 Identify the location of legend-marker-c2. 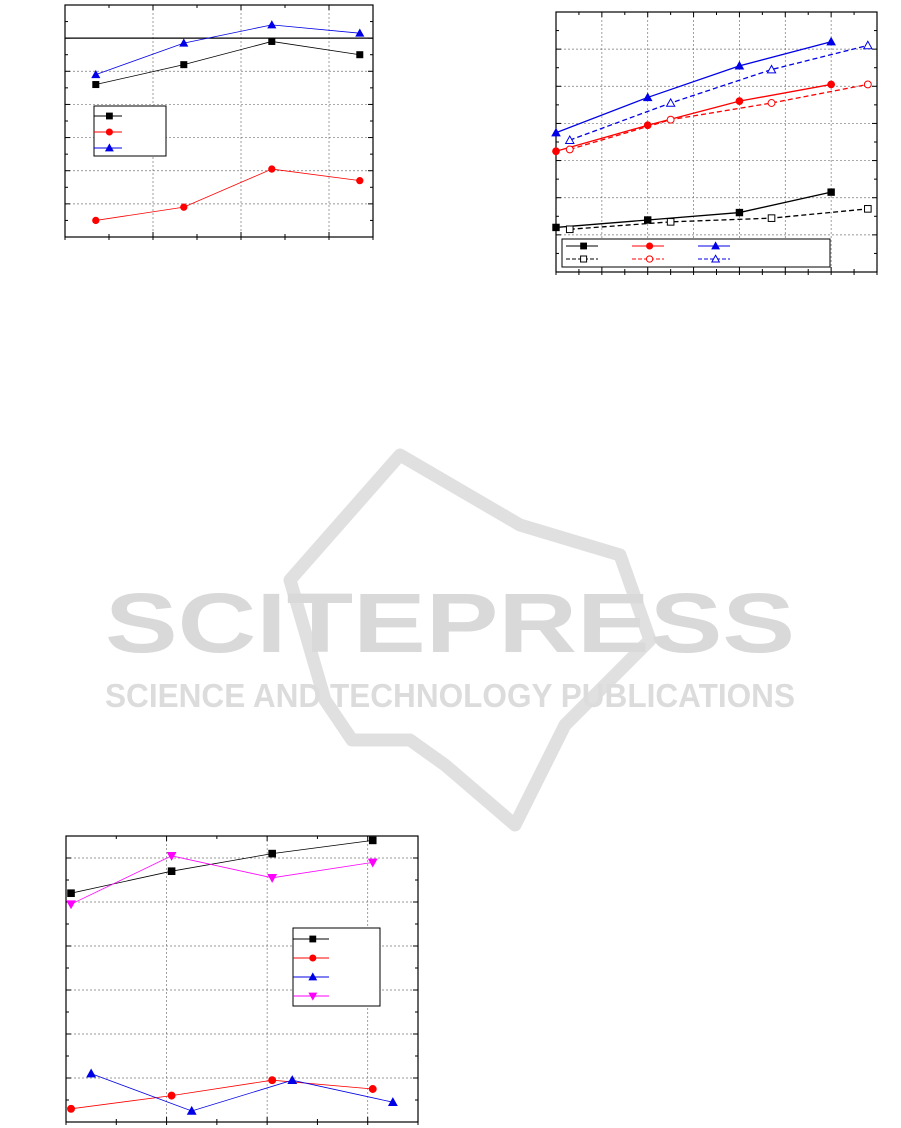
(313, 976).